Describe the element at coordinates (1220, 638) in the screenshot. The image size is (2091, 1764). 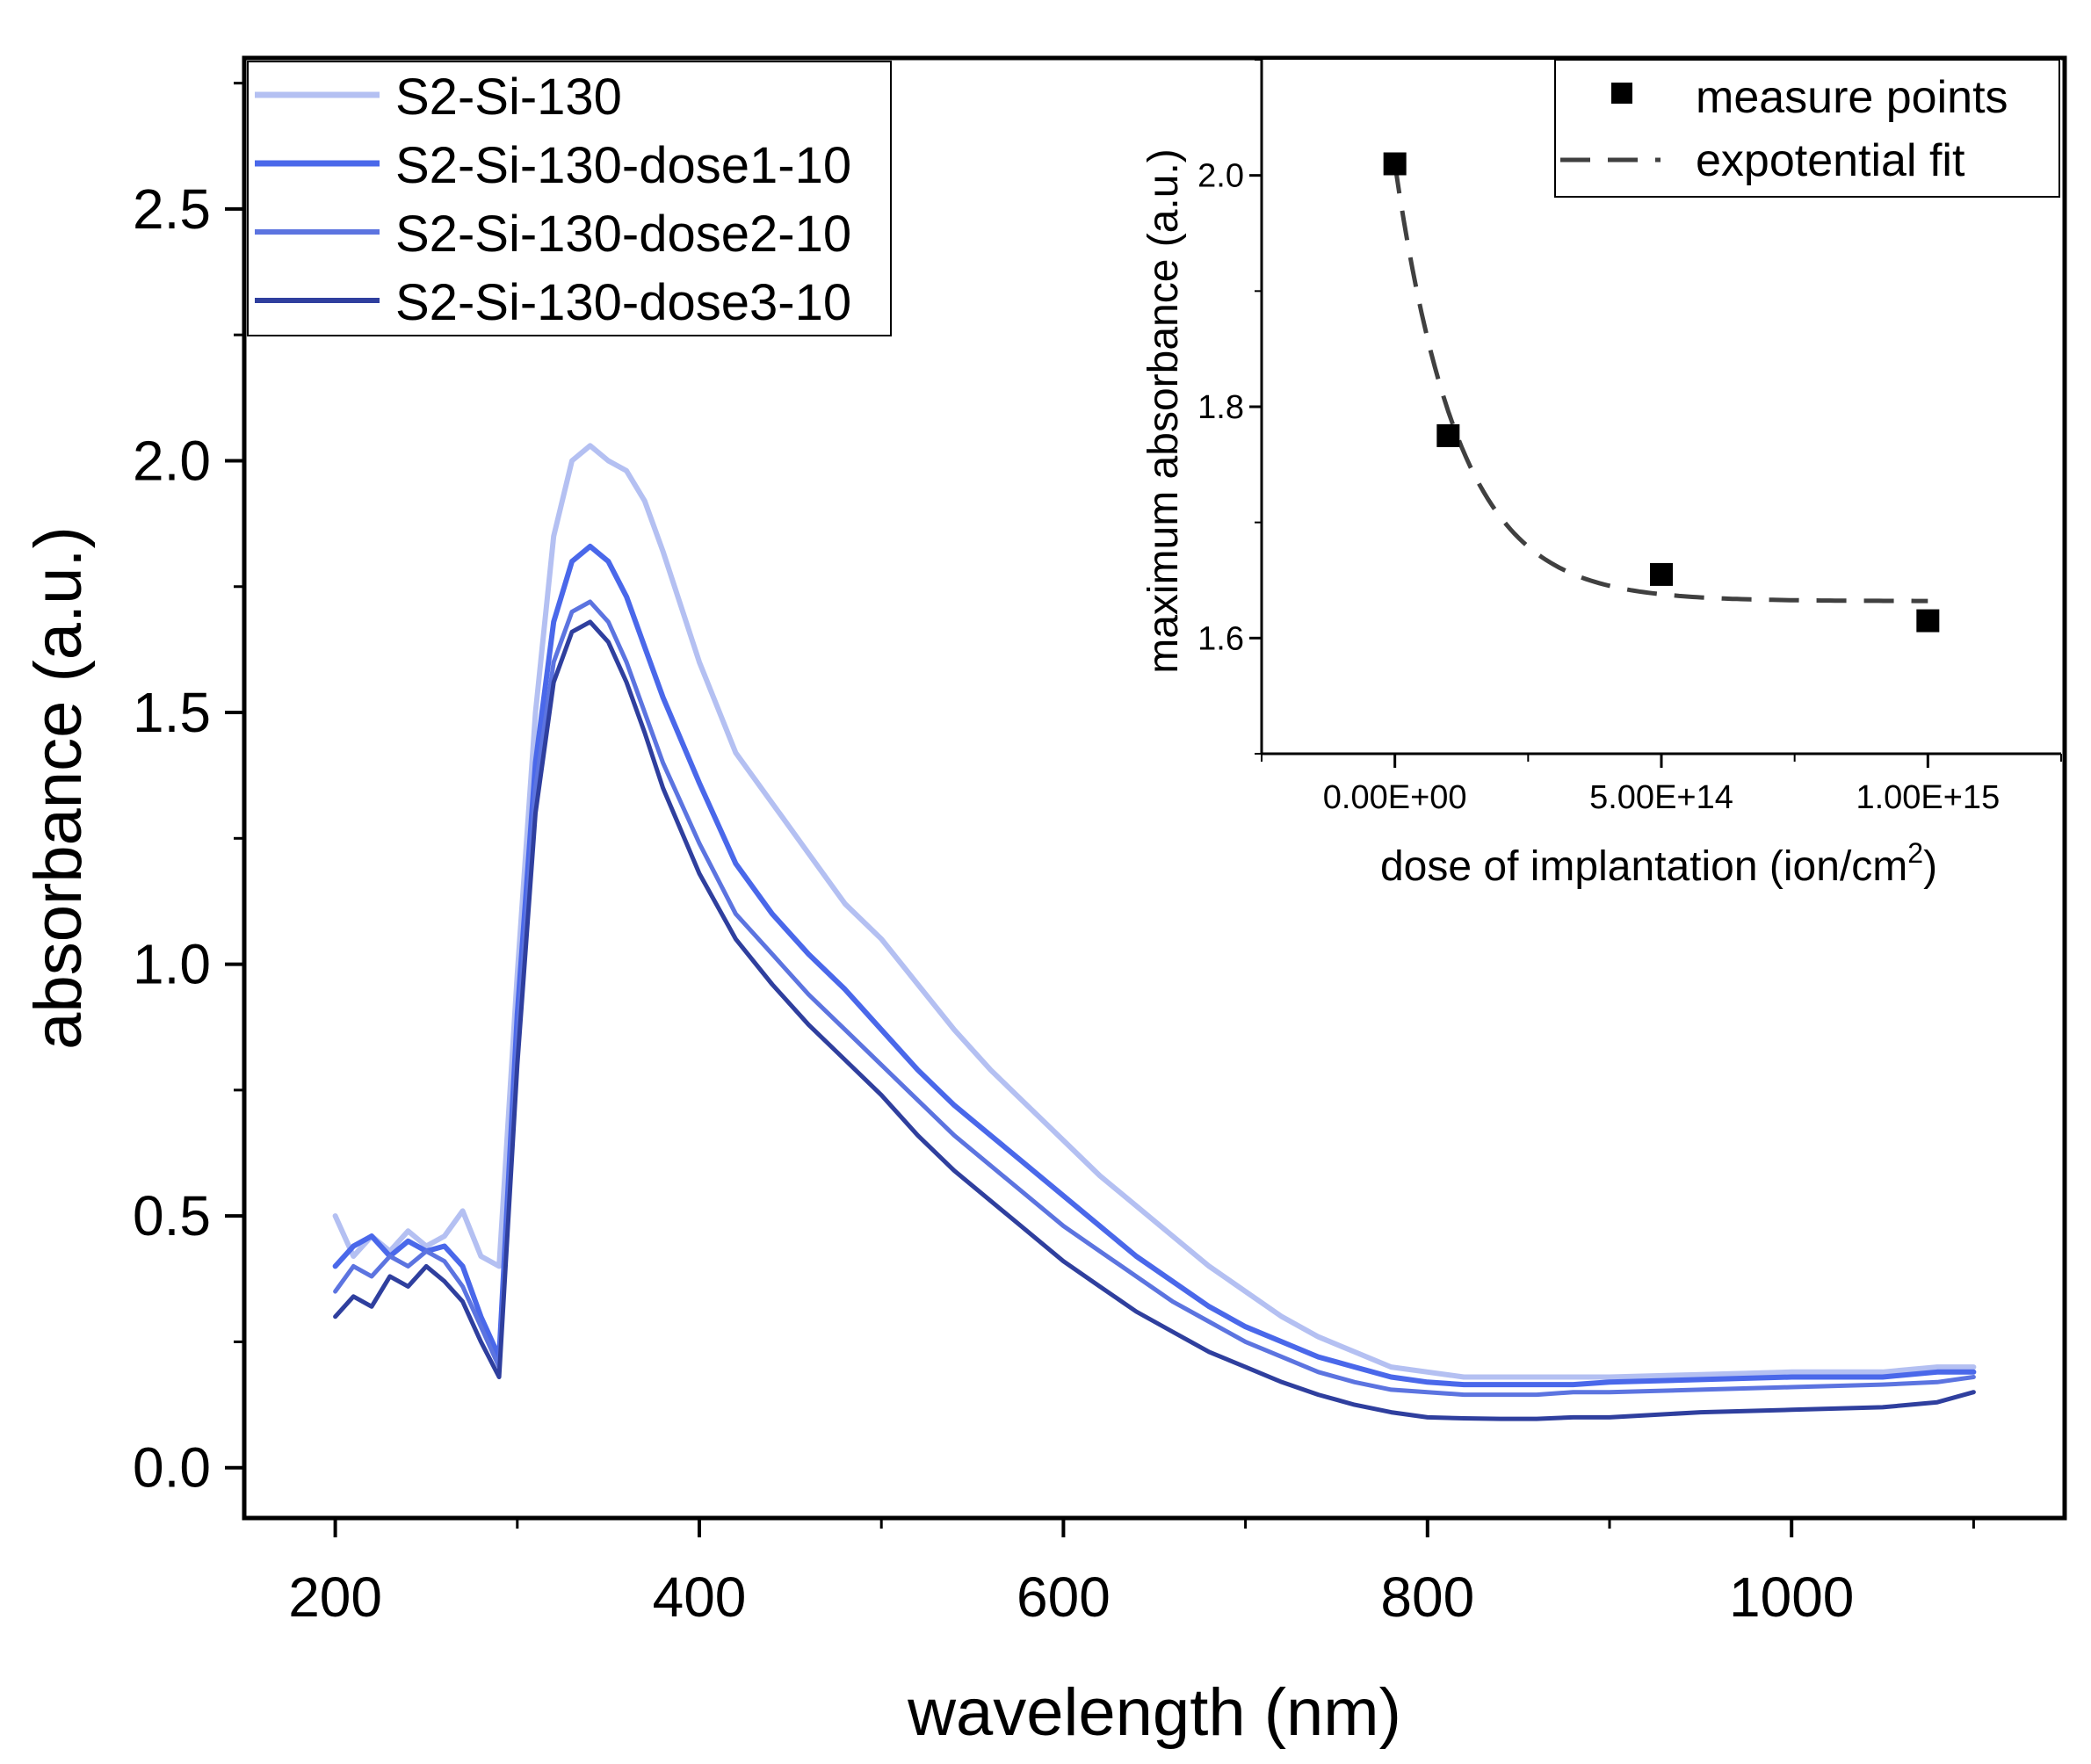
I see `inset-y-tick-label: 1.6` at that location.